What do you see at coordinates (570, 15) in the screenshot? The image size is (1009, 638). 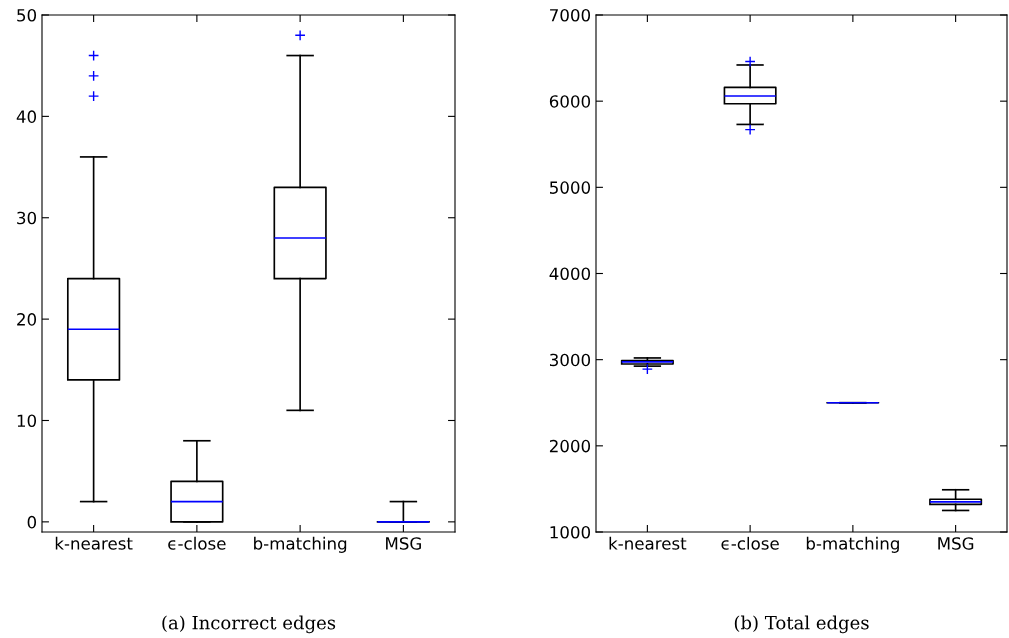 I see `y-tick-label: 7000` at bounding box center [570, 15].